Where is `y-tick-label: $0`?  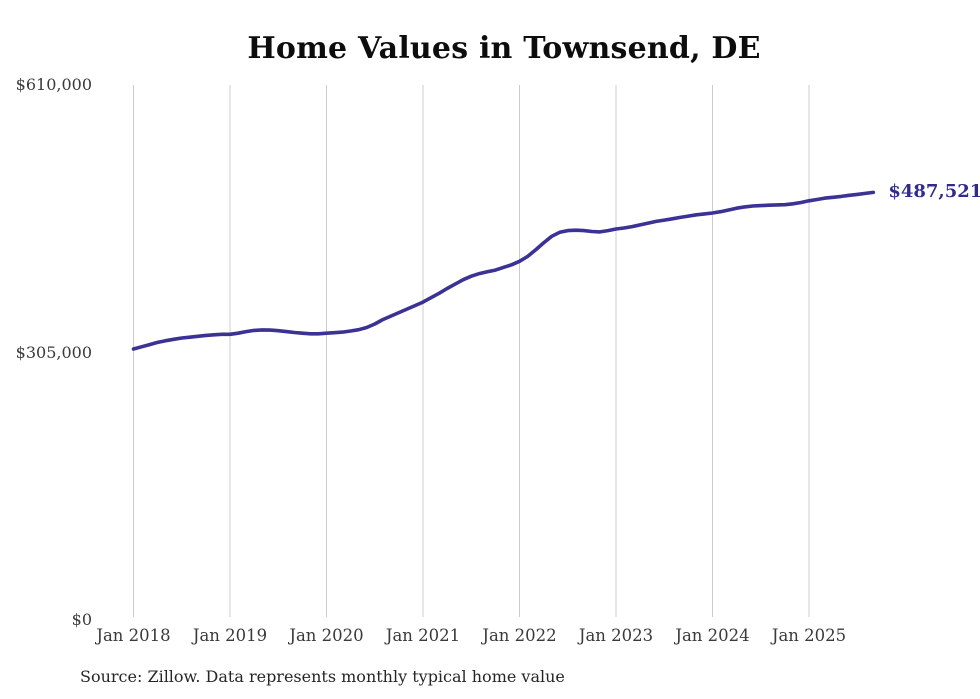
y-tick-label: $0 is located at coordinates (81, 619).